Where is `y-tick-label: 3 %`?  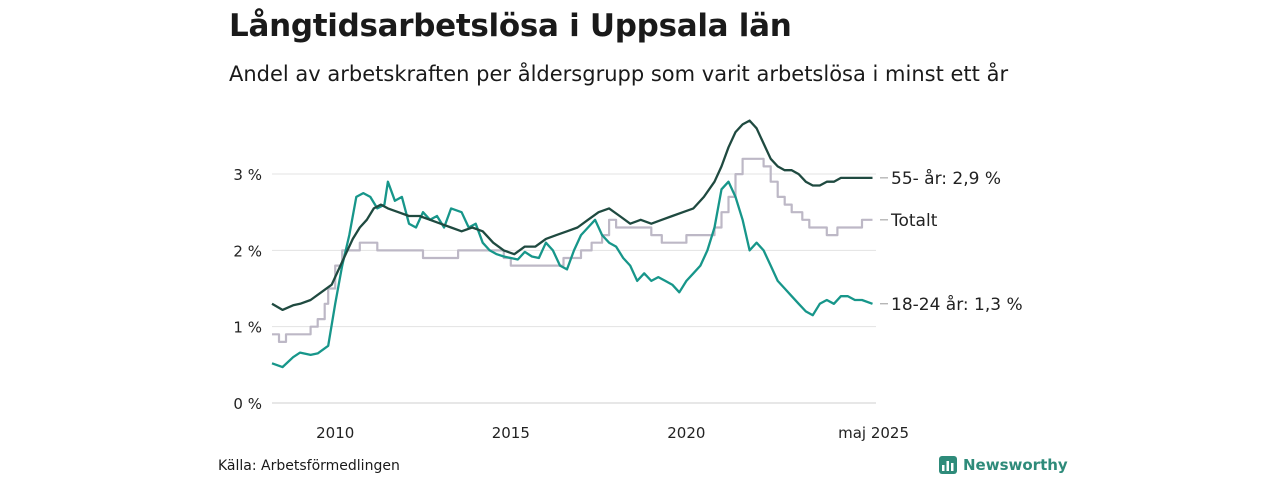
y-tick-label: 3 % is located at coordinates (247, 175).